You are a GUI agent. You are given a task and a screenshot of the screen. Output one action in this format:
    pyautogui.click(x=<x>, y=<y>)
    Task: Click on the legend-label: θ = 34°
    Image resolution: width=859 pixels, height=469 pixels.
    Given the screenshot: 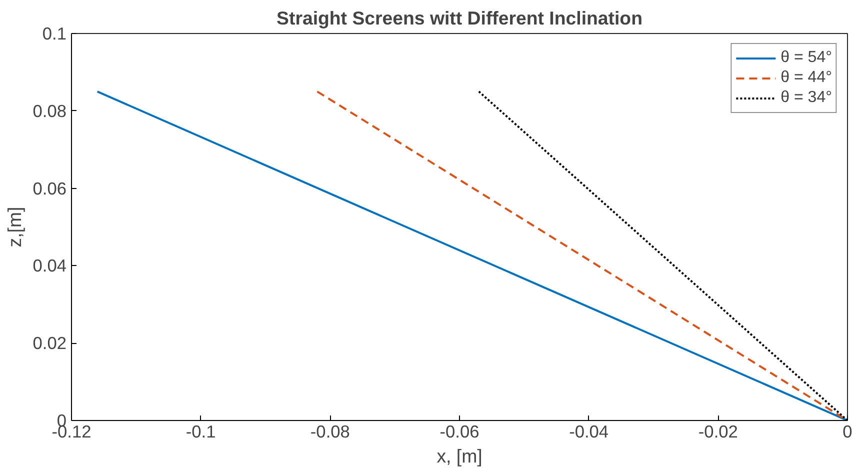 What is the action you would take?
    pyautogui.click(x=806, y=98)
    